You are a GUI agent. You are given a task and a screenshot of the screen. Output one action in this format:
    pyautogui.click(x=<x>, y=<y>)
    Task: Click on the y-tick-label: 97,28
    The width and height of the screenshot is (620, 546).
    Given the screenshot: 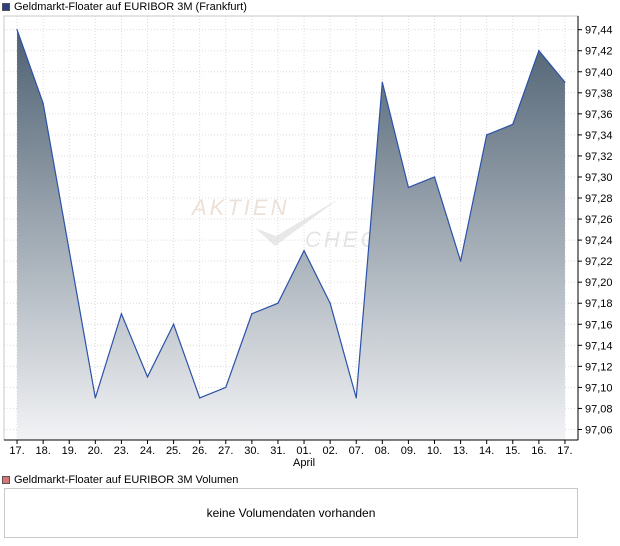 What is the action you would take?
    pyautogui.click(x=599, y=199)
    